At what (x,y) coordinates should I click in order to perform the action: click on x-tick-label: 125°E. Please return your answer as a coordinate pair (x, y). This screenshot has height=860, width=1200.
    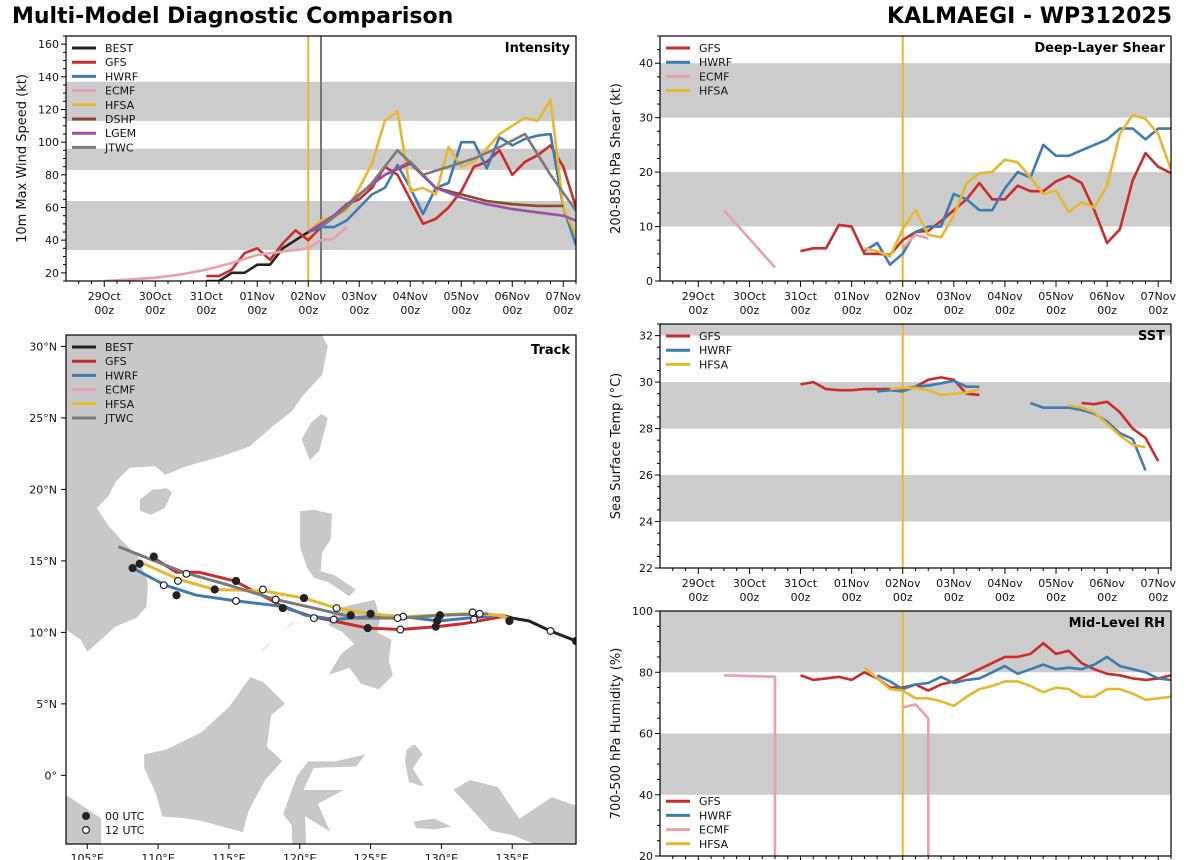
    Looking at the image, I should click on (370, 856).